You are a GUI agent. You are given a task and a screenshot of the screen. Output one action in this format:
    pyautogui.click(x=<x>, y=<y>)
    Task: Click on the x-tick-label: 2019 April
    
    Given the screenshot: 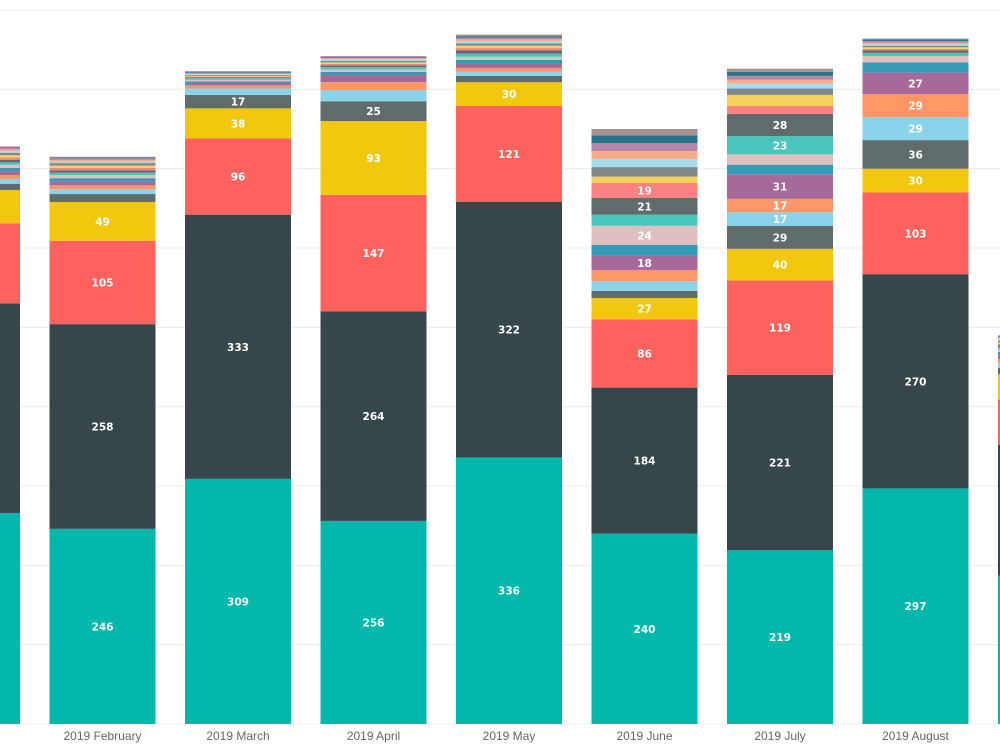 What is the action you would take?
    pyautogui.click(x=373, y=736)
    